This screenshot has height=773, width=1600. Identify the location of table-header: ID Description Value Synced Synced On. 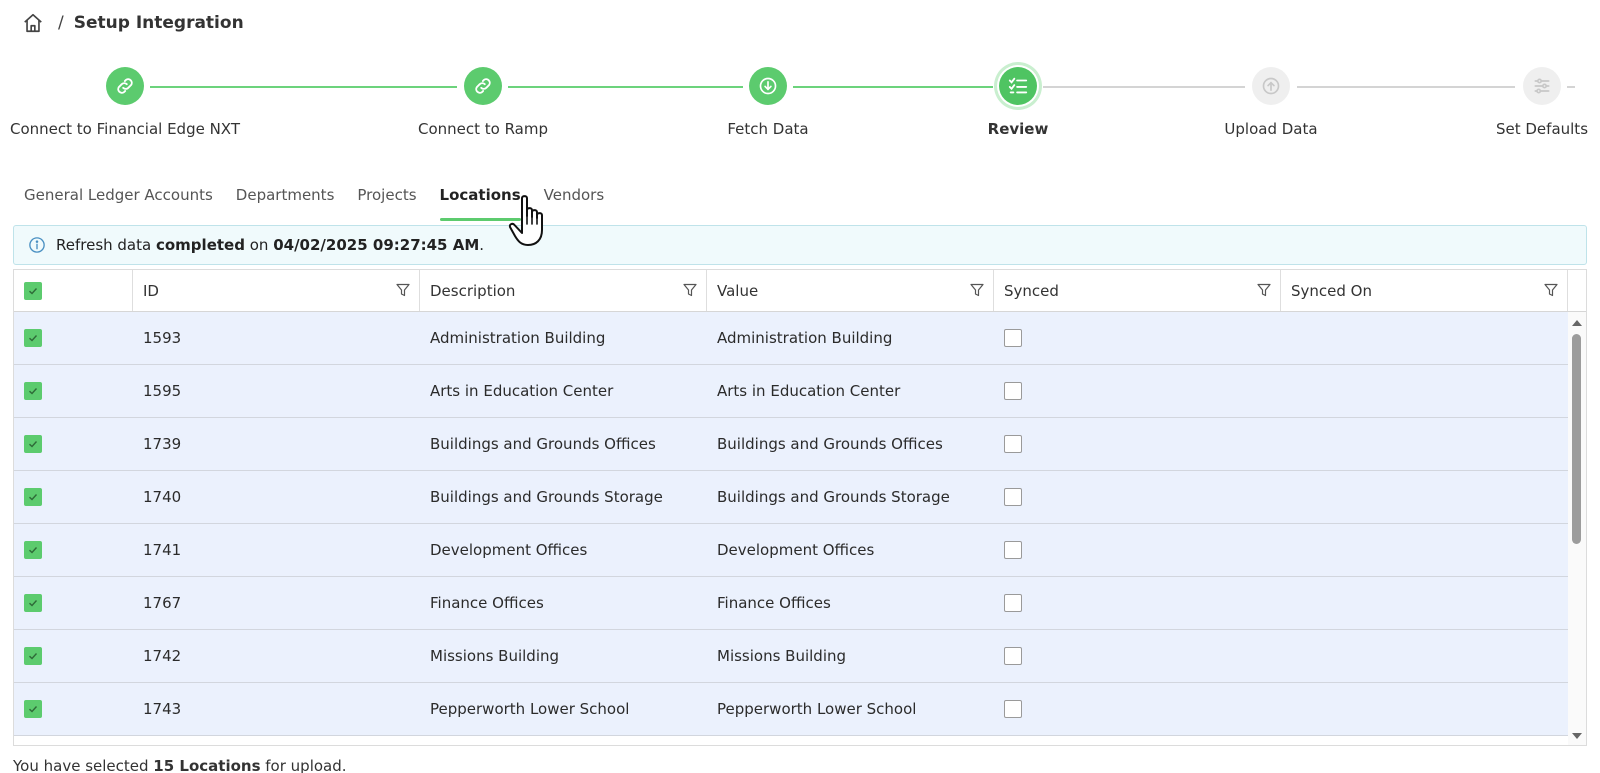
(800, 291).